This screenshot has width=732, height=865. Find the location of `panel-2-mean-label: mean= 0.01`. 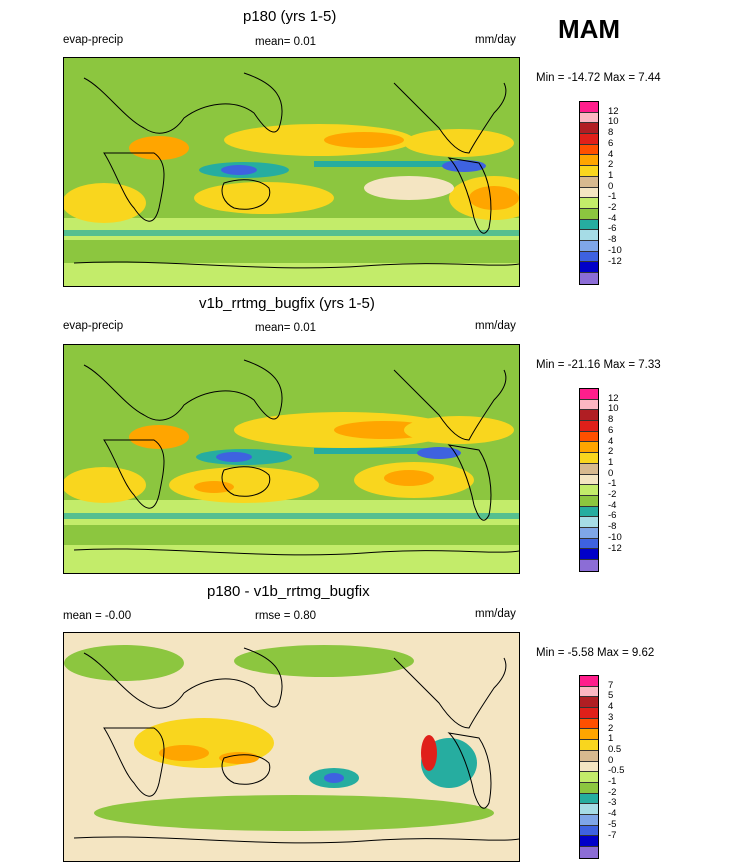

panel-2-mean-label: mean= 0.01 is located at coordinates (286, 328).